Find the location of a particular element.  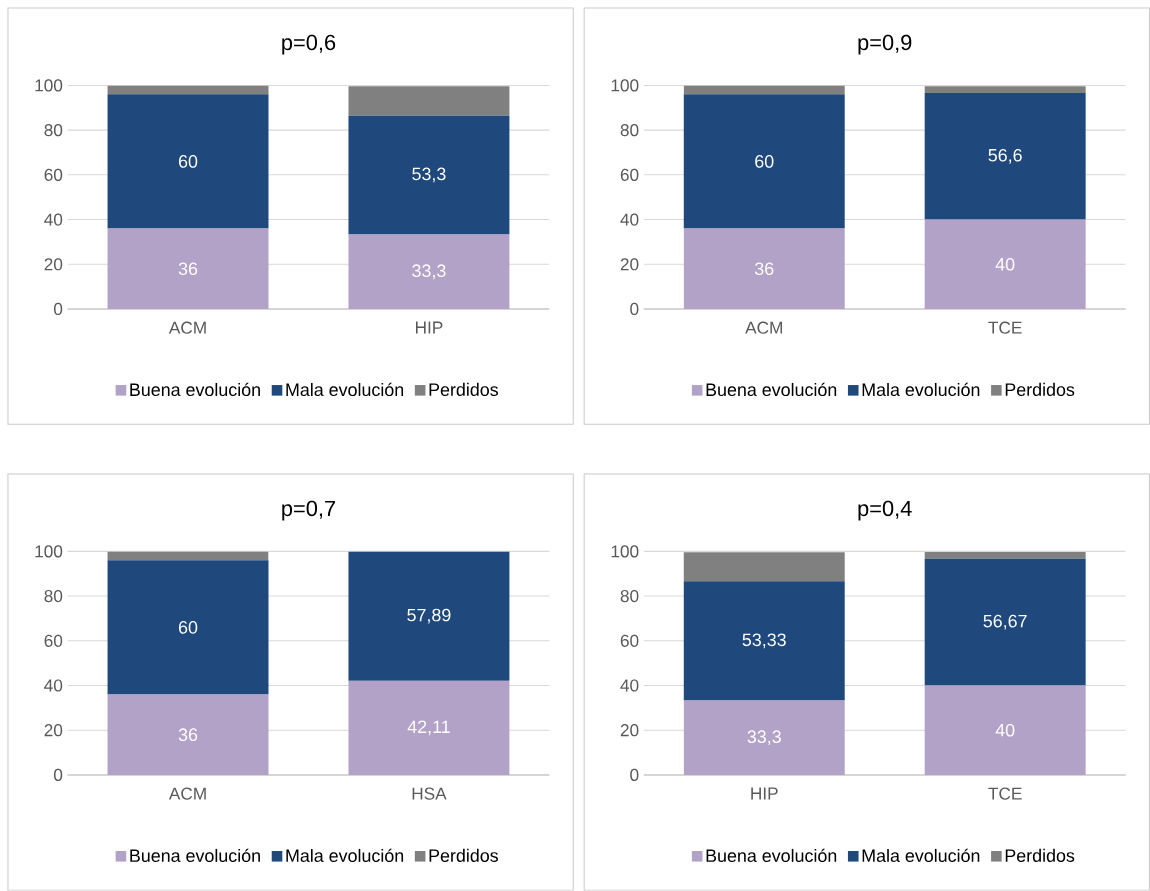

data-label: 56,6 is located at coordinates (1005, 156).